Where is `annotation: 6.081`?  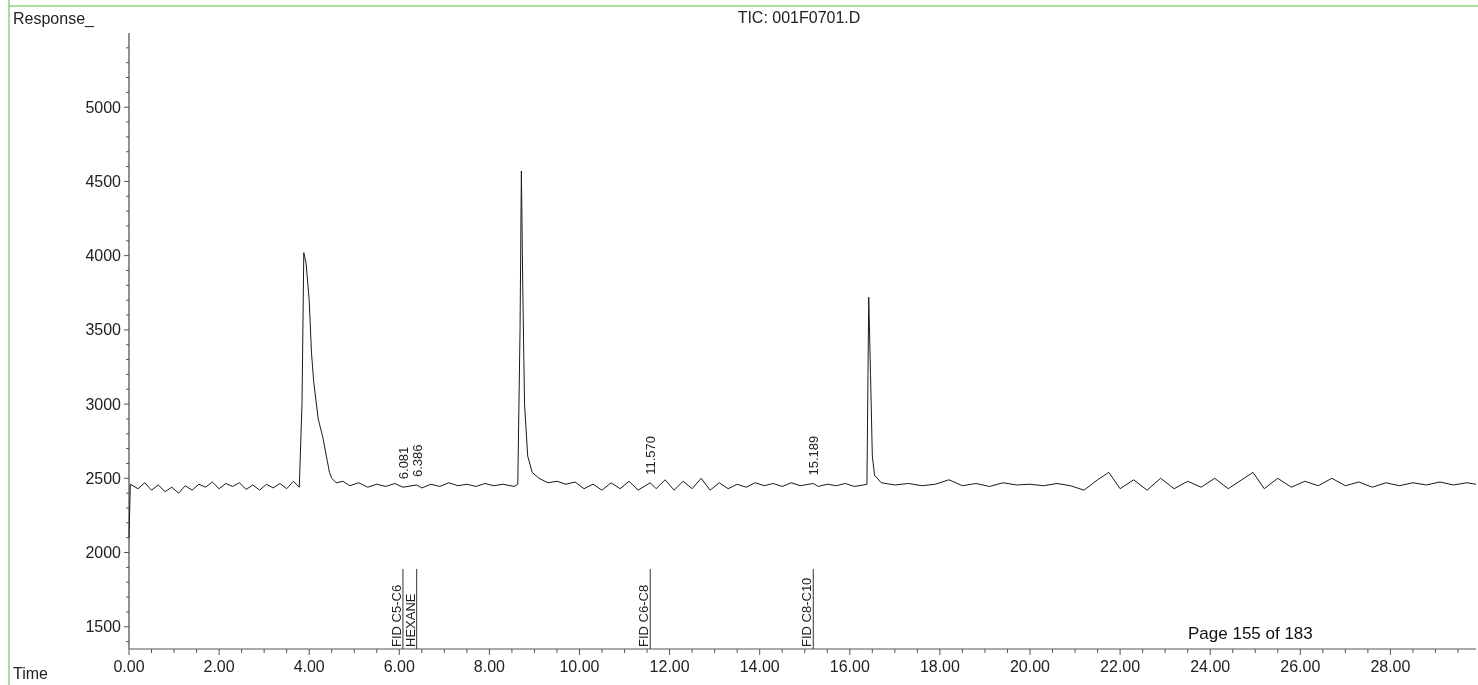 annotation: 6.081 is located at coordinates (403, 463).